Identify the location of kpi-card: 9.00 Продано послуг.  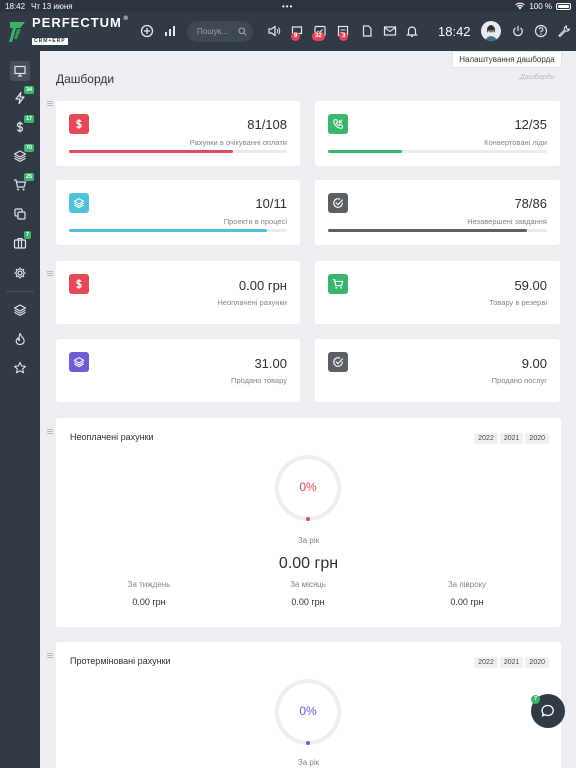
(437, 370).